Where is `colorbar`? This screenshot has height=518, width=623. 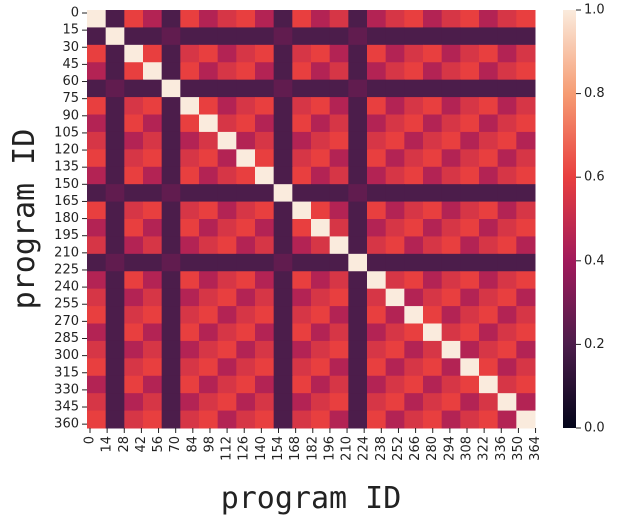
colorbar is located at coordinates (569, 219).